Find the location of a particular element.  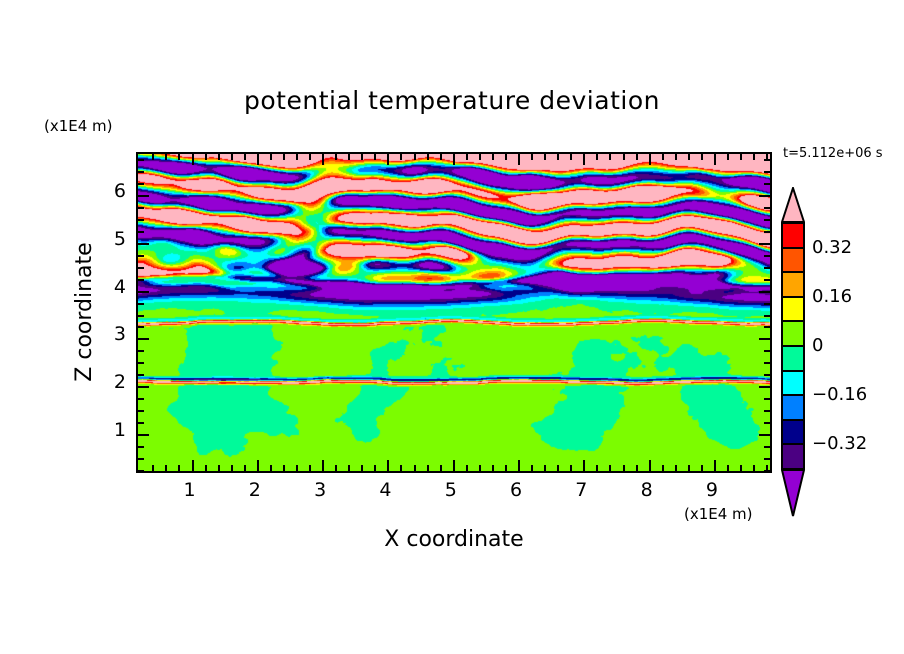

colorbar-over-arrow is located at coordinates (793, 205).